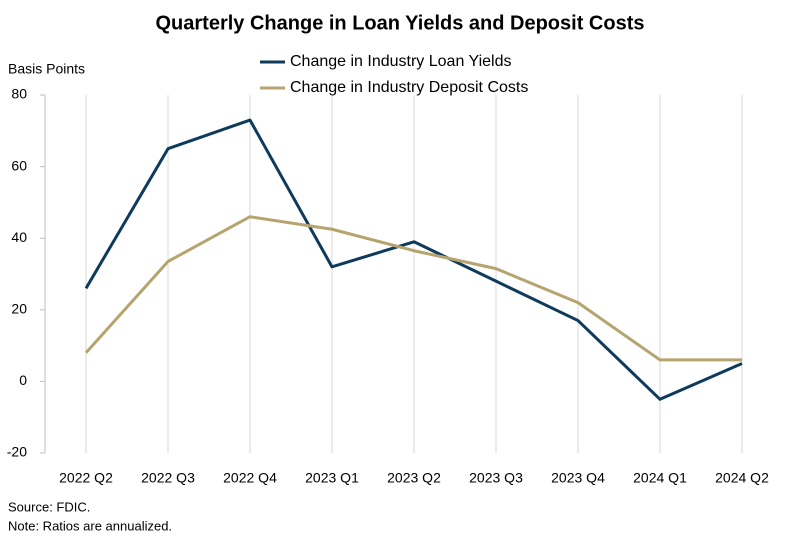  Describe the element at coordinates (49, 506) in the screenshot. I see `source: Source: FDIC.` at that location.